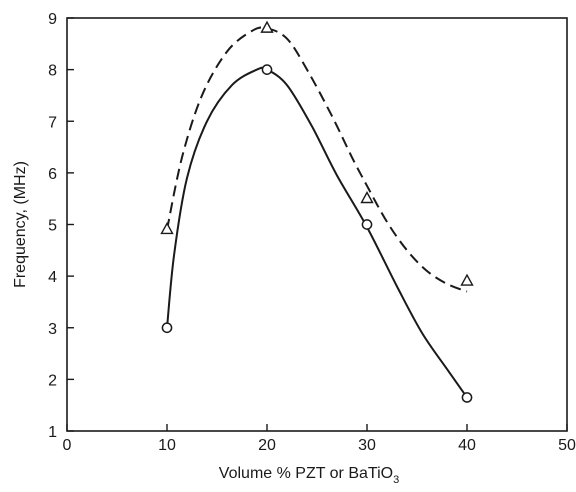  I want to click on x-tick-label: 50, so click(567, 445).